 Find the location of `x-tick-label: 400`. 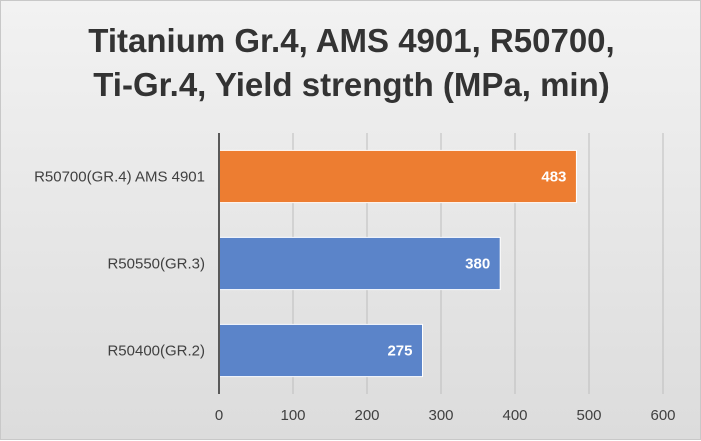

x-tick-label: 400 is located at coordinates (514, 415).